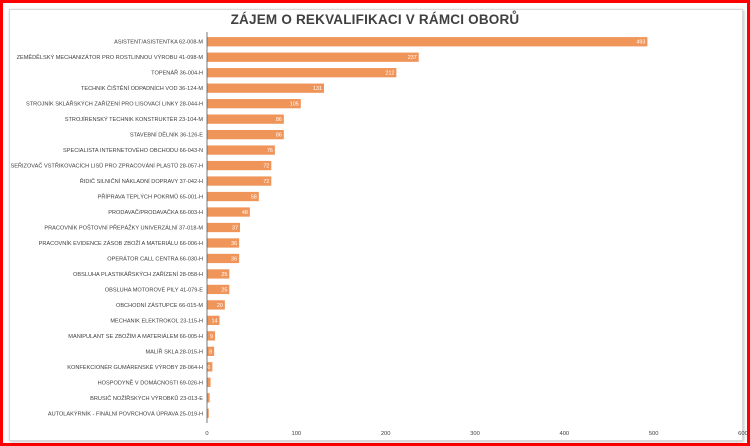 The height and width of the screenshot is (446, 750). I want to click on x-tick-label: 300, so click(475, 434).